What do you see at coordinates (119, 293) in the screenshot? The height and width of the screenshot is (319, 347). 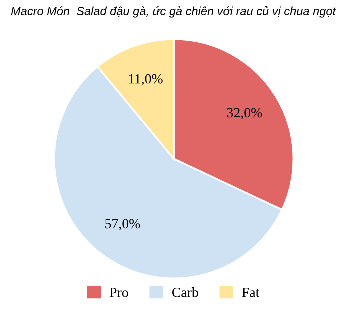 I see `legend-label: Pro` at bounding box center [119, 293].